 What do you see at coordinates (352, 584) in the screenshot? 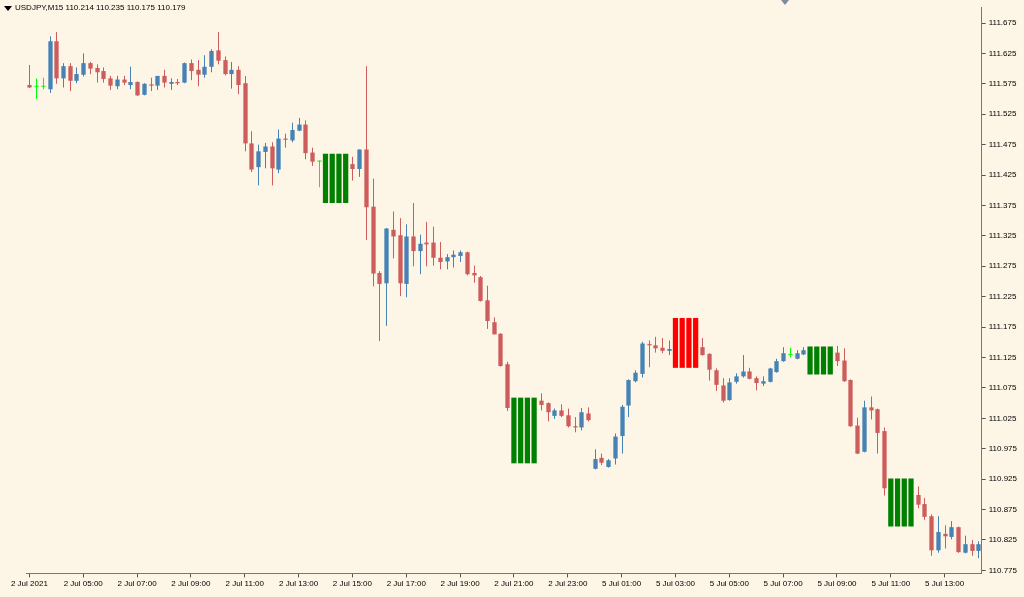
I see `x-tick-label: 2 Jul 15:00` at bounding box center [352, 584].